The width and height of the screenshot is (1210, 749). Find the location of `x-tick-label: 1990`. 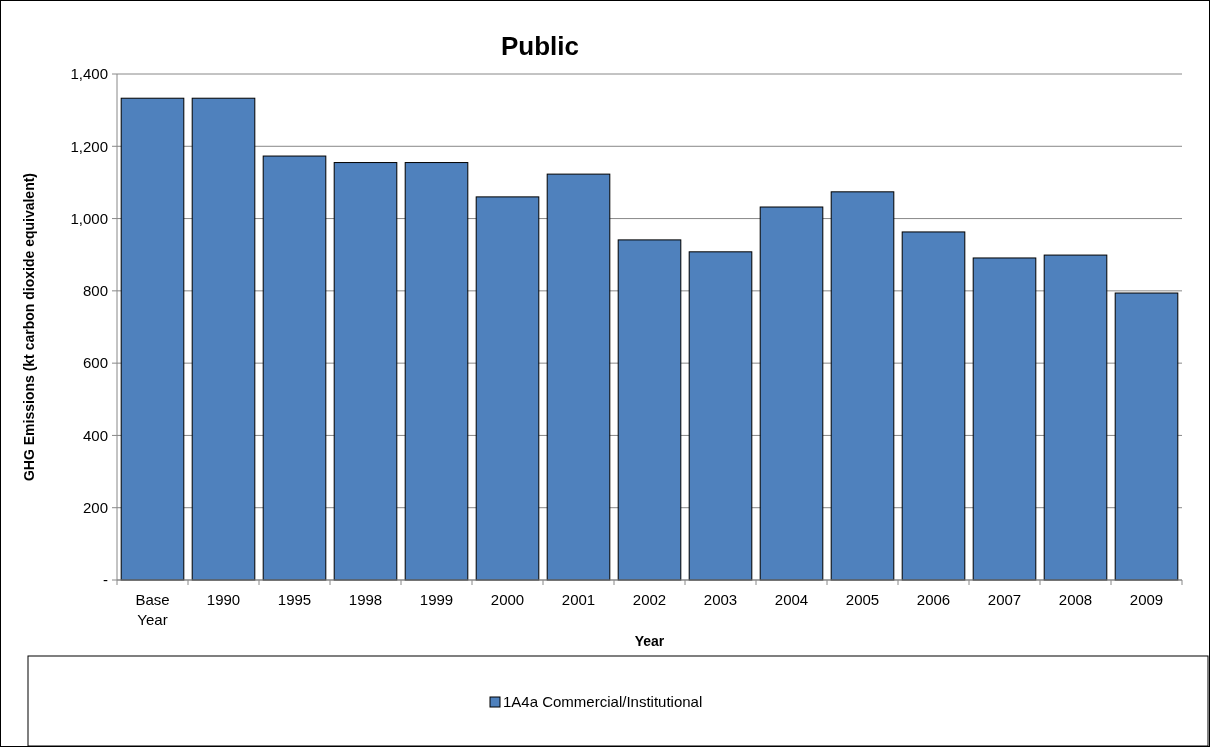

x-tick-label: 1990 is located at coordinates (223, 599).